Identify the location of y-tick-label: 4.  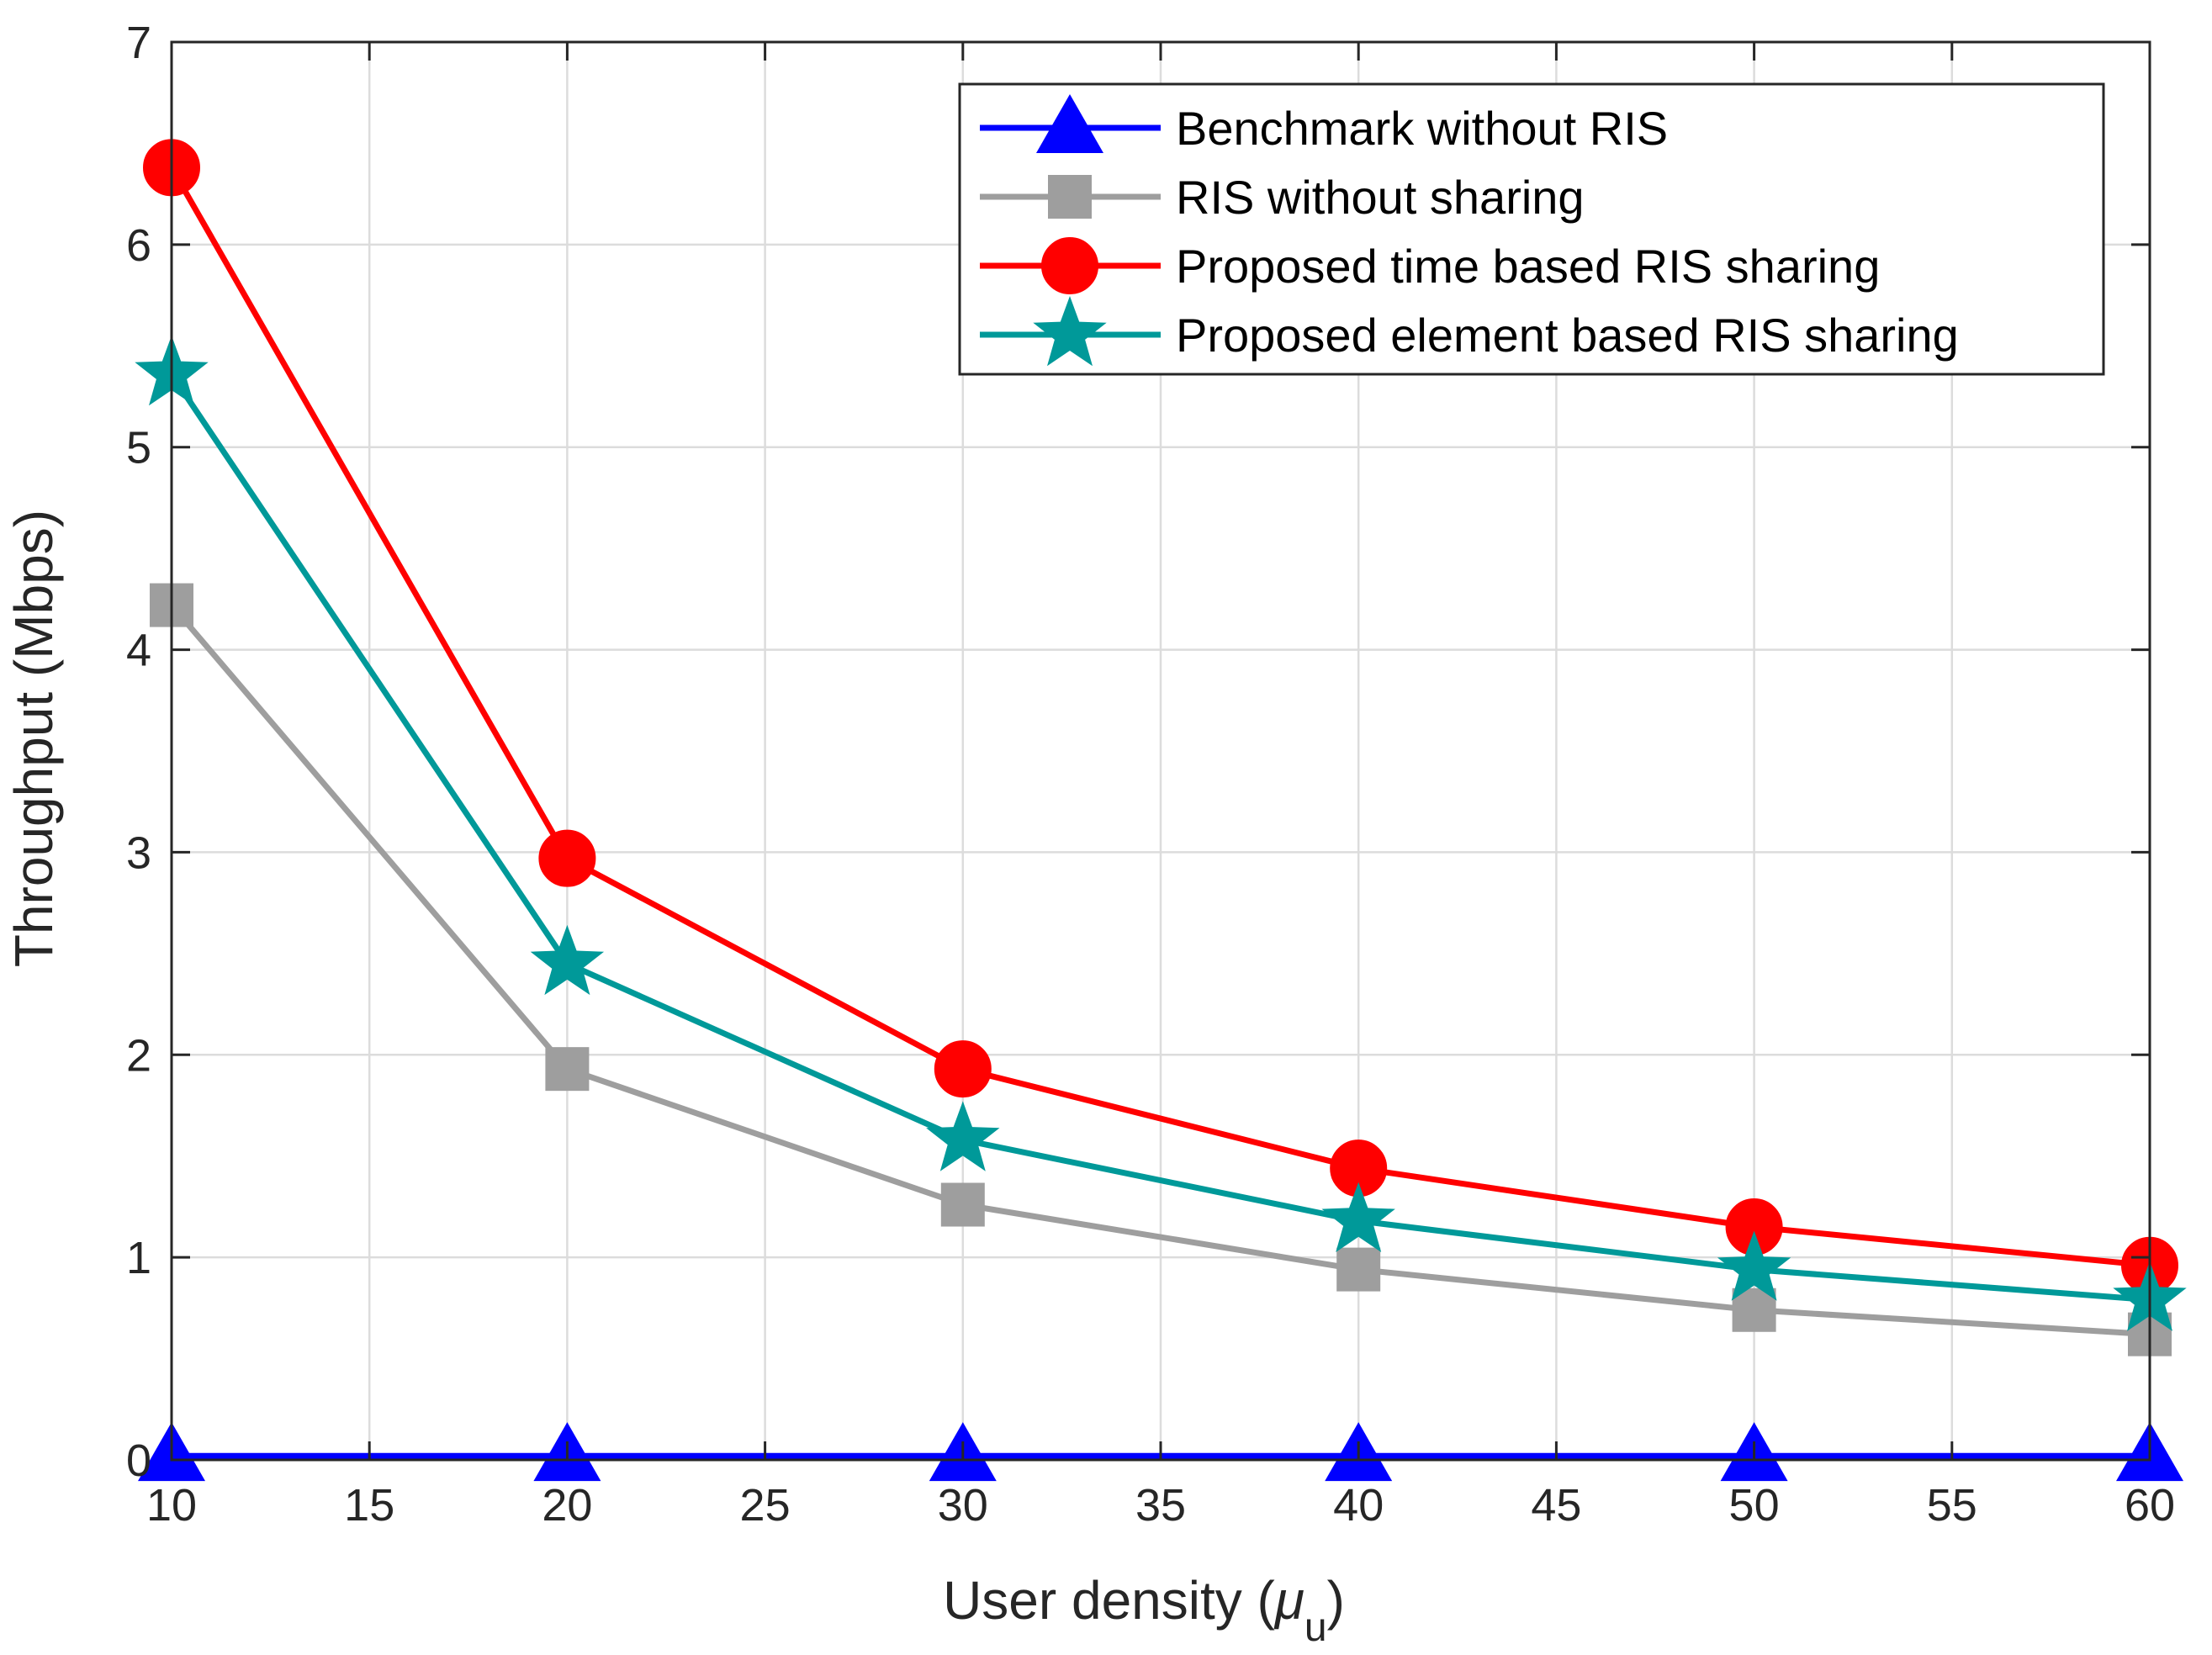
(138, 651).